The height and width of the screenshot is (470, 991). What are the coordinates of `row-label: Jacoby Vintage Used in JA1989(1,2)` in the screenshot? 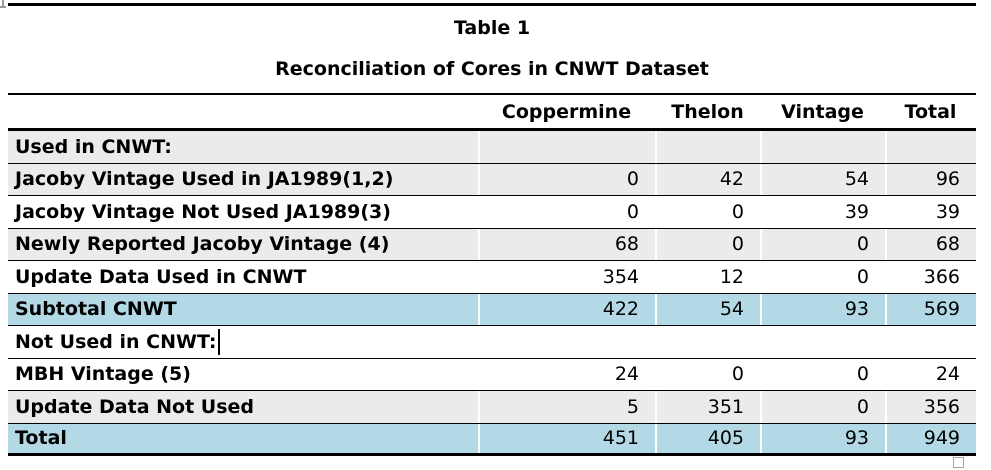 It's located at (243, 180).